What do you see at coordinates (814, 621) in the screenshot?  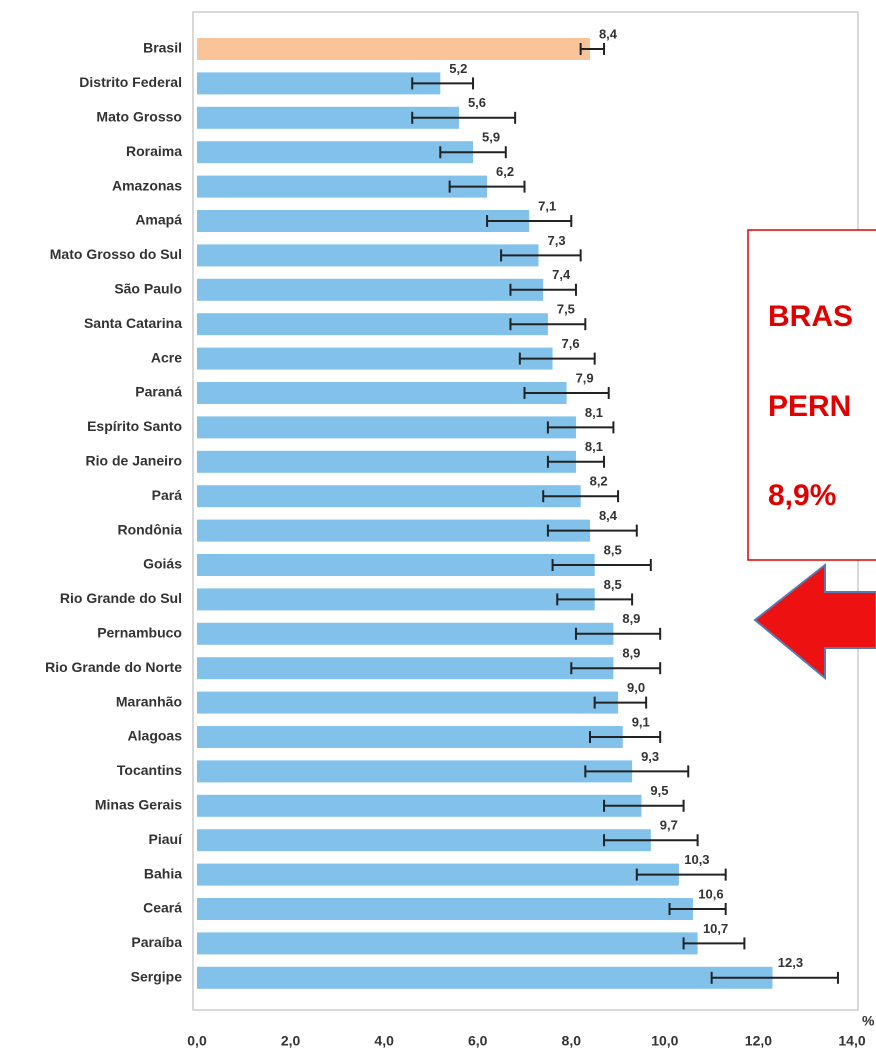 I see `arrow` at bounding box center [814, 621].